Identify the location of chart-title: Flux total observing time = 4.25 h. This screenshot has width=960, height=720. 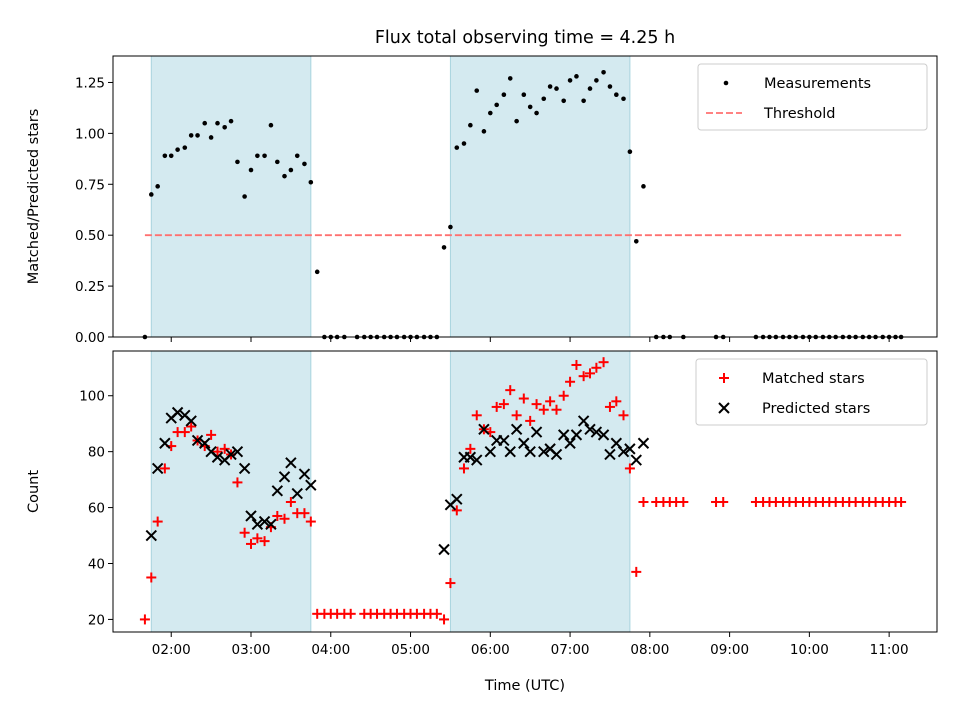
(525, 38).